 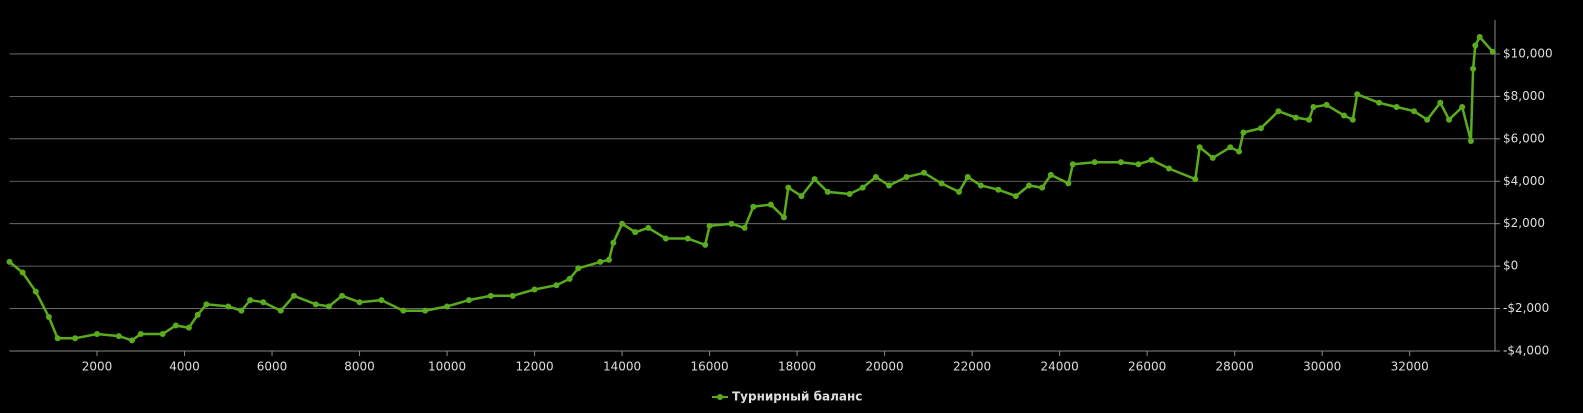 What do you see at coordinates (1235, 367) in the screenshot?
I see `x-tick-label: 28000` at bounding box center [1235, 367].